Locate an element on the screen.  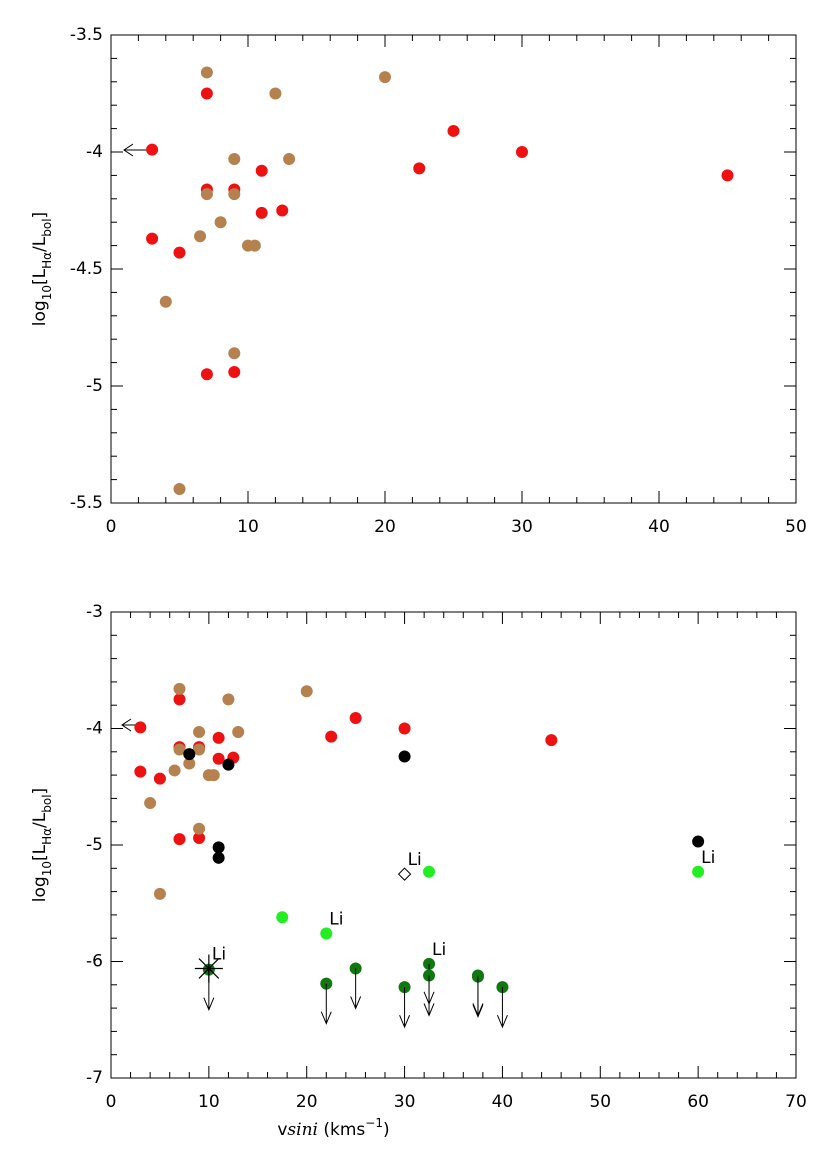
y-tick-label: -4.5 is located at coordinates (86, 269).